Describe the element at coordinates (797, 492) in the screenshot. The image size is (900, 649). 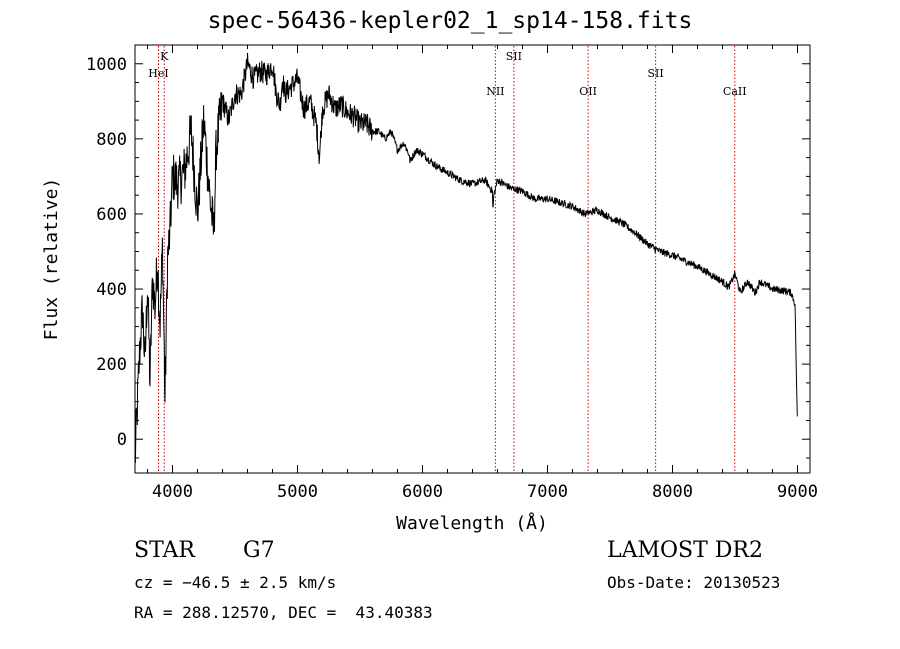
I see `x-tick-label: 9000` at that location.